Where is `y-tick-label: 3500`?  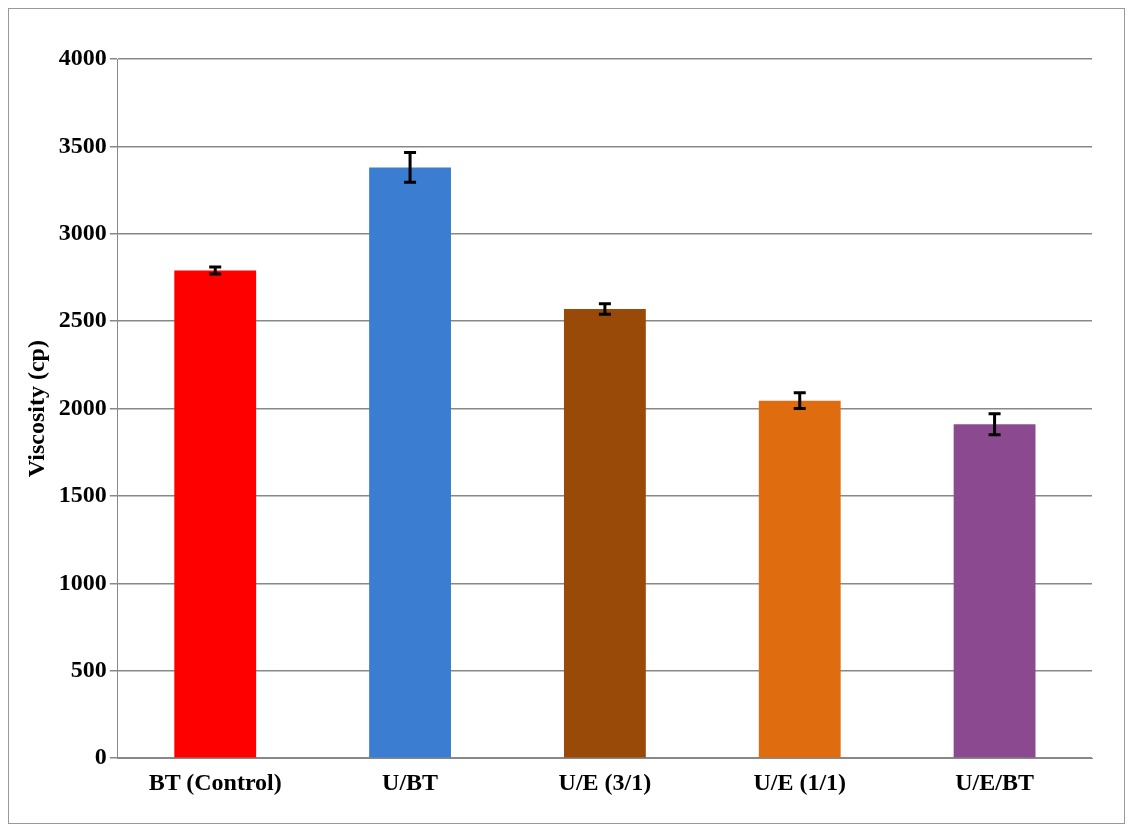 y-tick-label: 3500 is located at coordinates (82, 144).